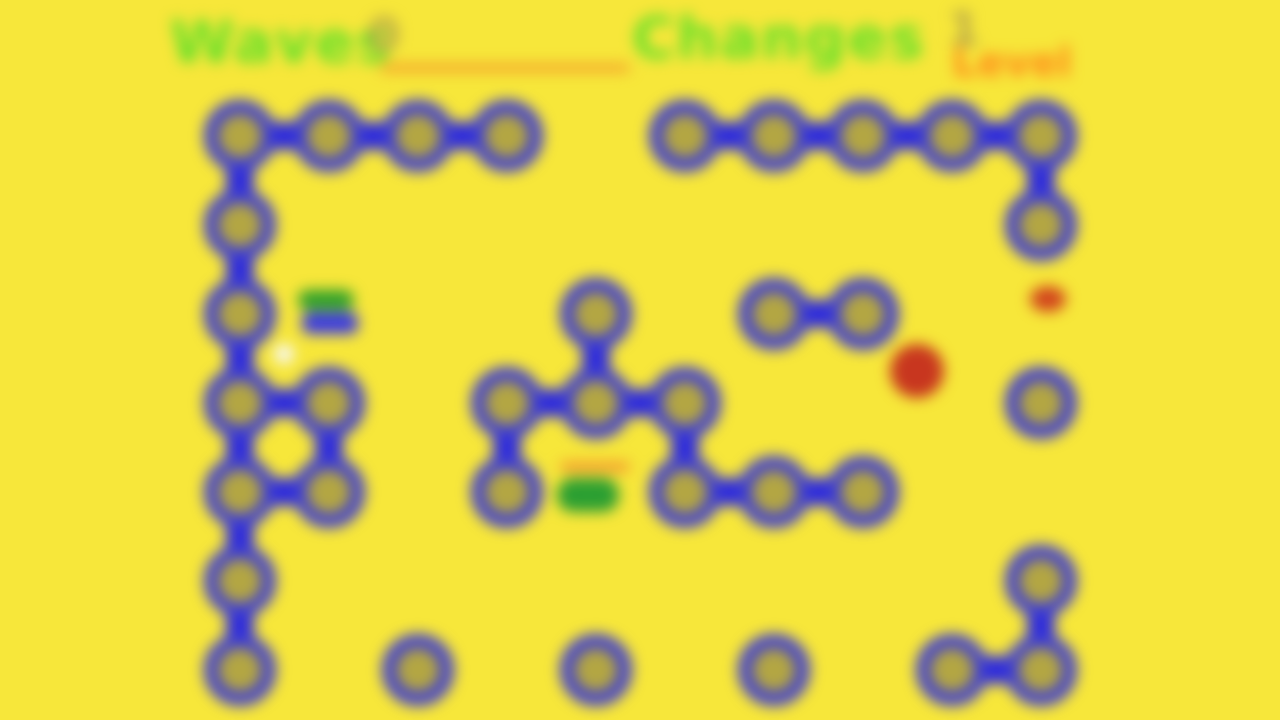 The height and width of the screenshot is (720, 1280). Describe the element at coordinates (281, 42) in the screenshot. I see `left-hud-title: Waves` at that location.